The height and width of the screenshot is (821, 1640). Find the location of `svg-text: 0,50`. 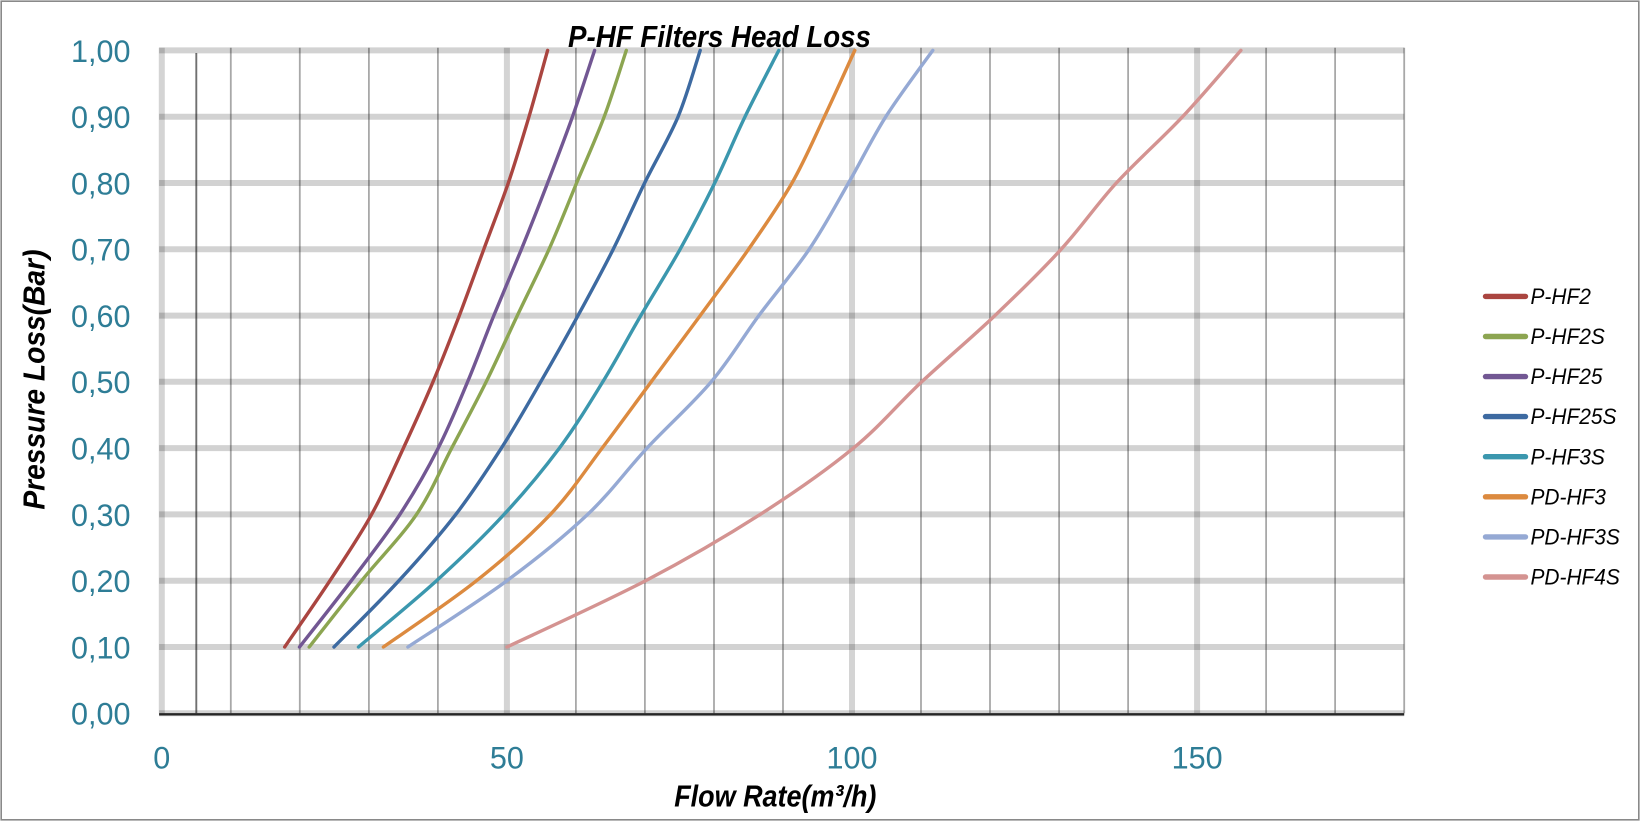

svg-text: 0,50 is located at coordinates (100, 383).